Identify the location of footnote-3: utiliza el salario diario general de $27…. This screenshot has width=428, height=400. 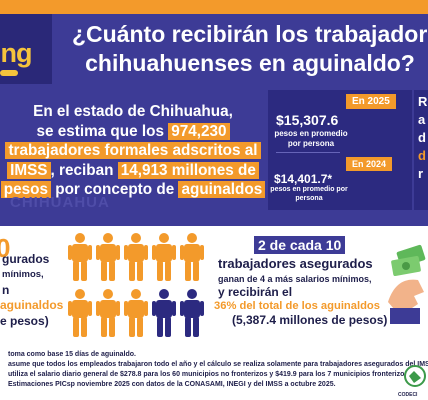
(209, 374).